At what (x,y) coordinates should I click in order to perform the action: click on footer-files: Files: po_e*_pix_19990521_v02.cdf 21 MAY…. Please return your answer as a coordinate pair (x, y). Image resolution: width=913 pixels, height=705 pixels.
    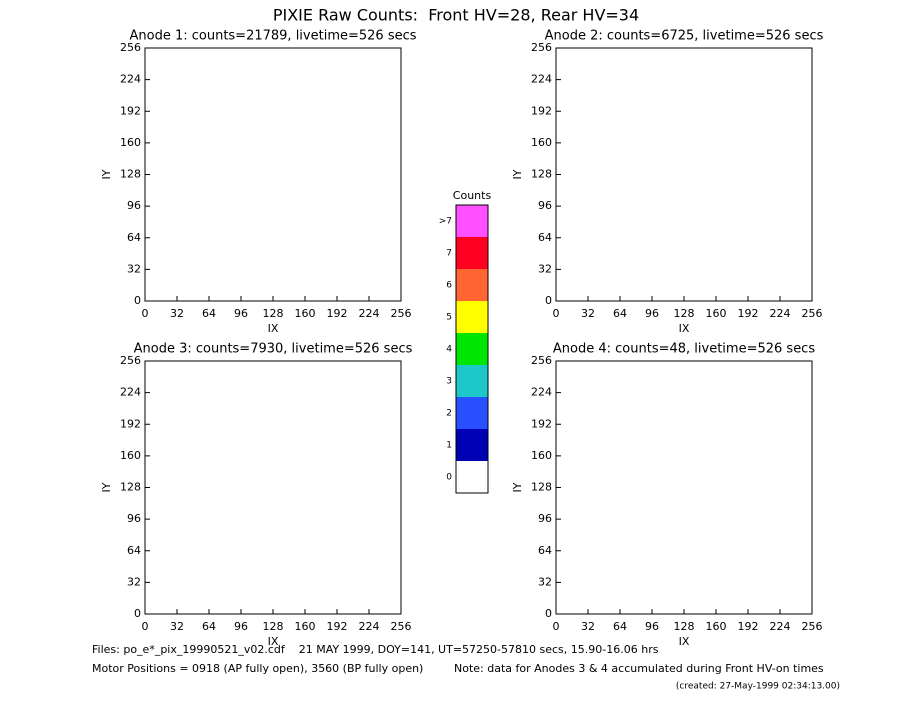
    Looking at the image, I should click on (375, 649).